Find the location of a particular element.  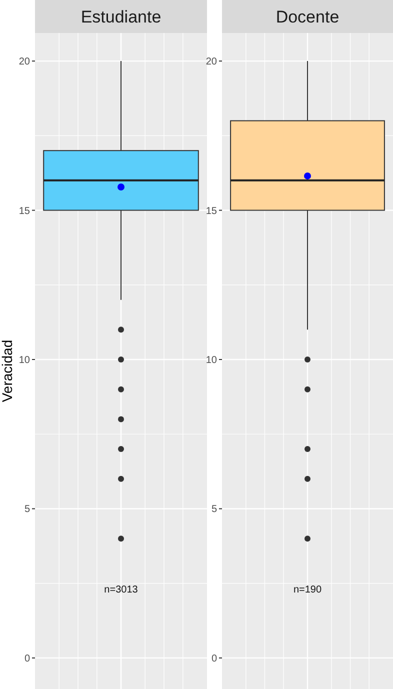

annotation: n=190 is located at coordinates (307, 590).